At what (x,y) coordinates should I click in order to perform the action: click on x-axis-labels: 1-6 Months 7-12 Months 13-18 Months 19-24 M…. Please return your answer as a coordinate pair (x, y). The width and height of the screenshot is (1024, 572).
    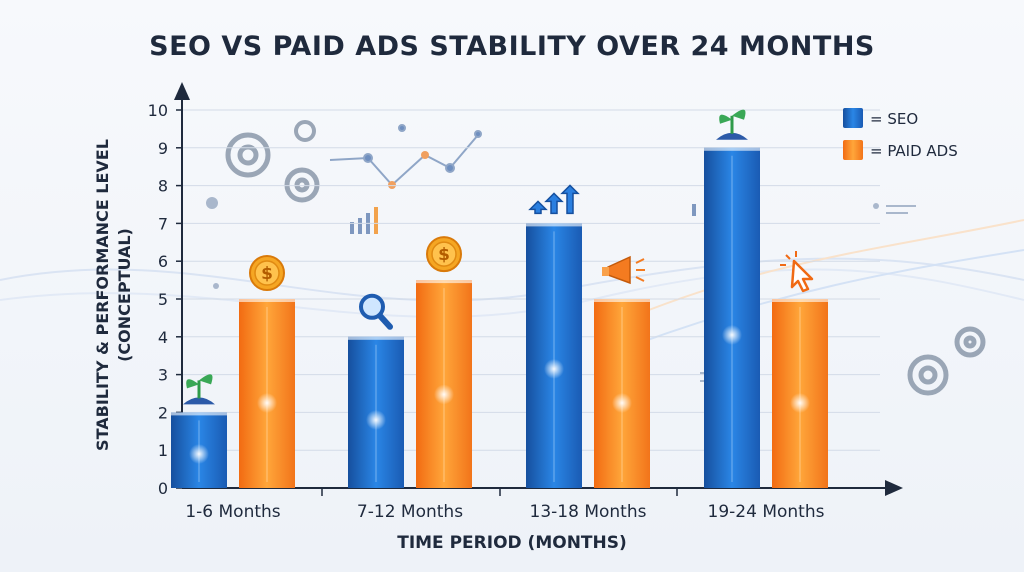
    Looking at the image, I should click on (504, 512).